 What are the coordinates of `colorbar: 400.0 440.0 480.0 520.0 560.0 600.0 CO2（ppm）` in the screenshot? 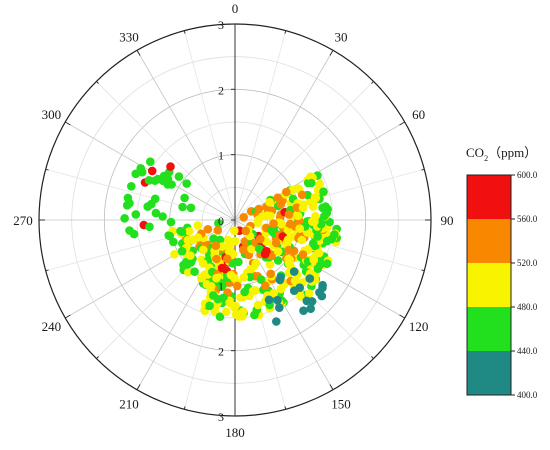 It's located at (502, 272).